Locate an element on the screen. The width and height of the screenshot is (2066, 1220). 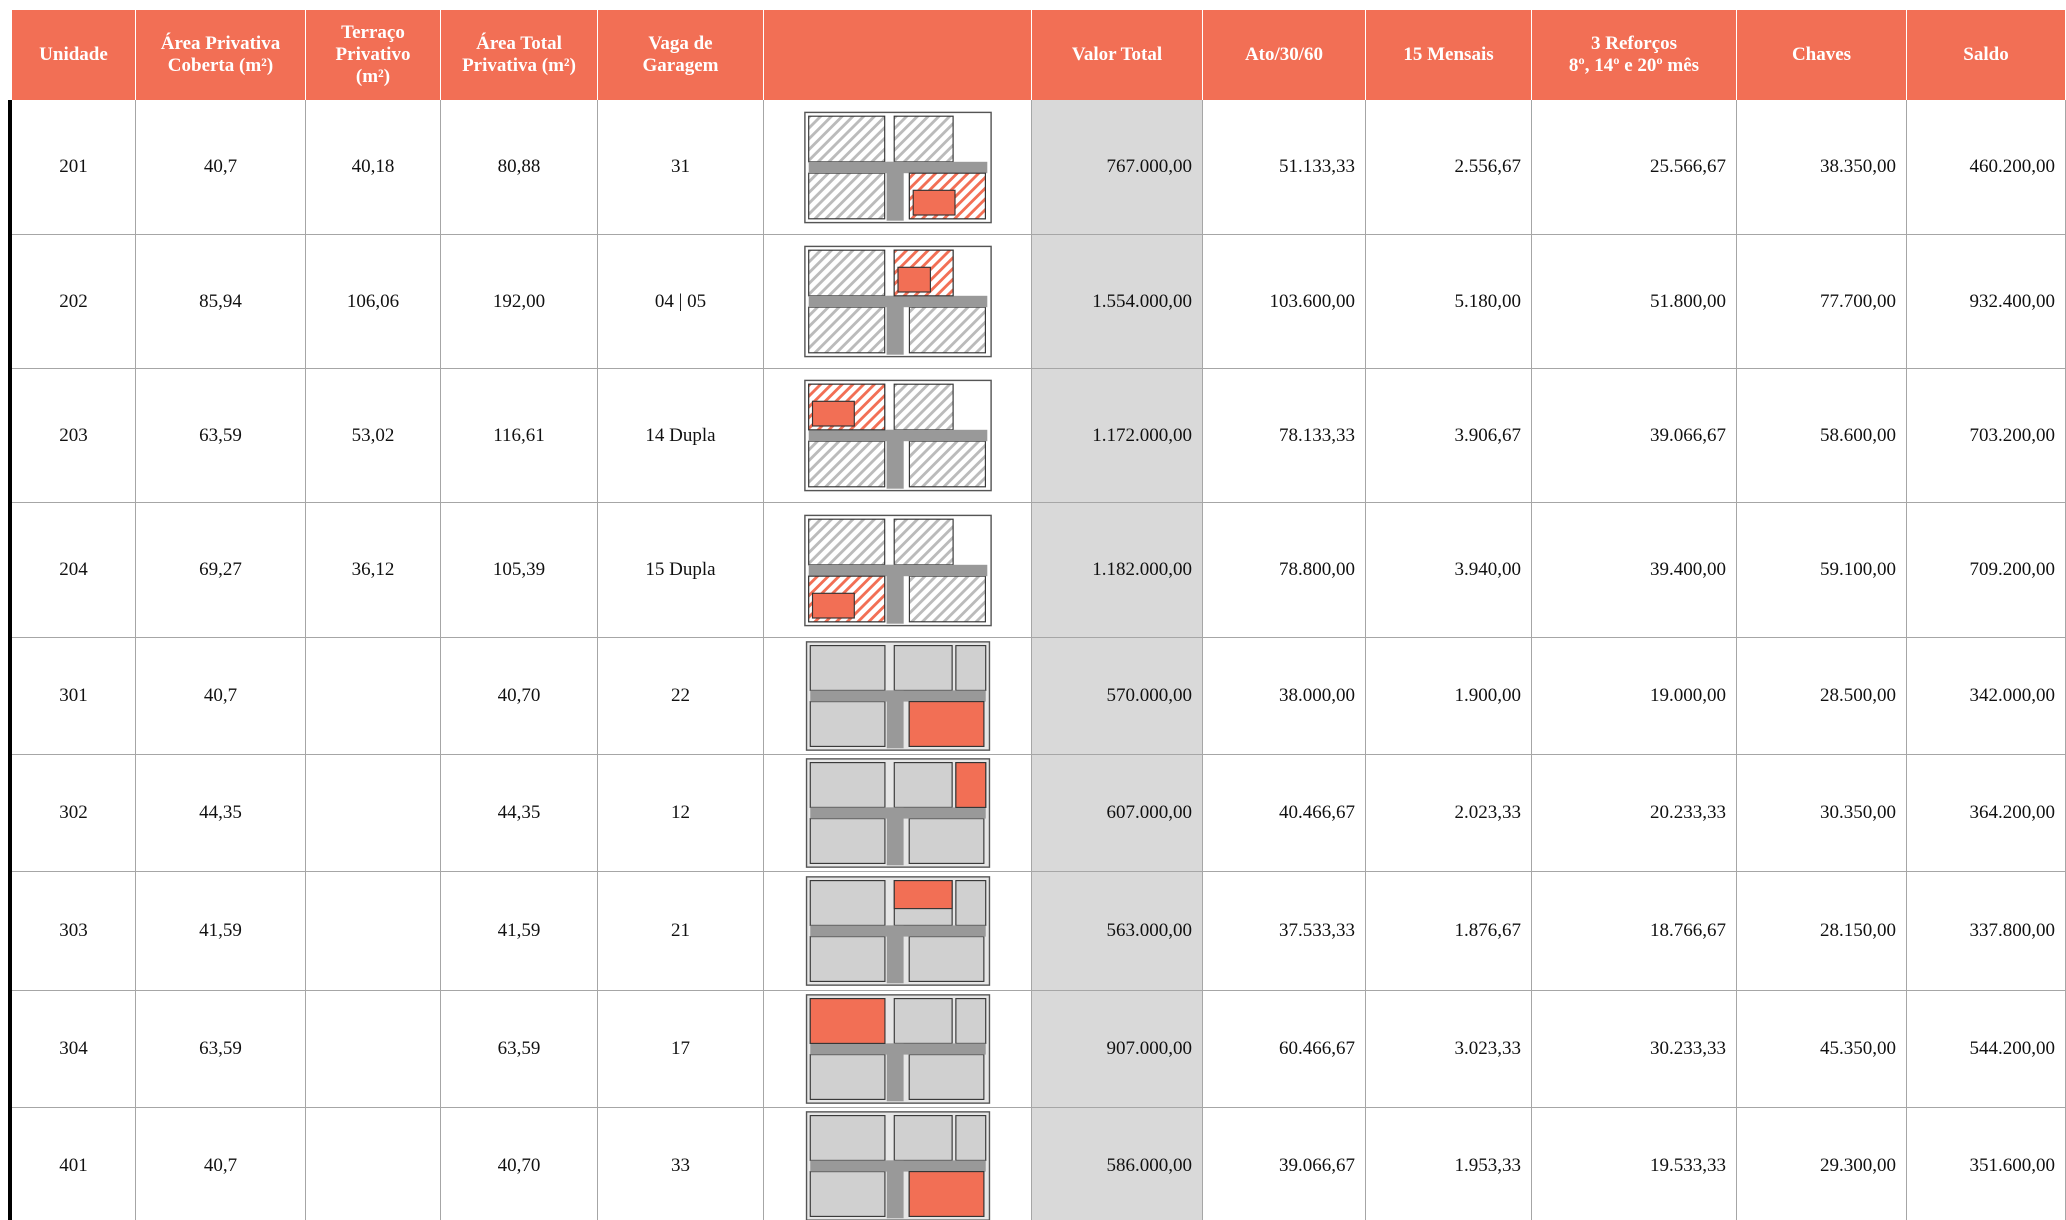
cell: 3.940,00 is located at coordinates (1449, 570).